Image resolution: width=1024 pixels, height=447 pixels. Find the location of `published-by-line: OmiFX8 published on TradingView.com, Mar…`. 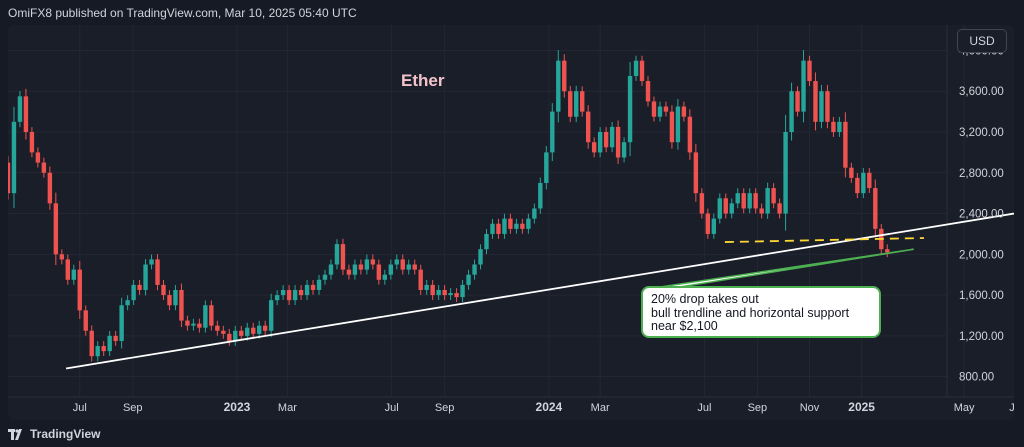

published-by-line: OmiFX8 published on TradingView.com, Mar… is located at coordinates (182, 13).